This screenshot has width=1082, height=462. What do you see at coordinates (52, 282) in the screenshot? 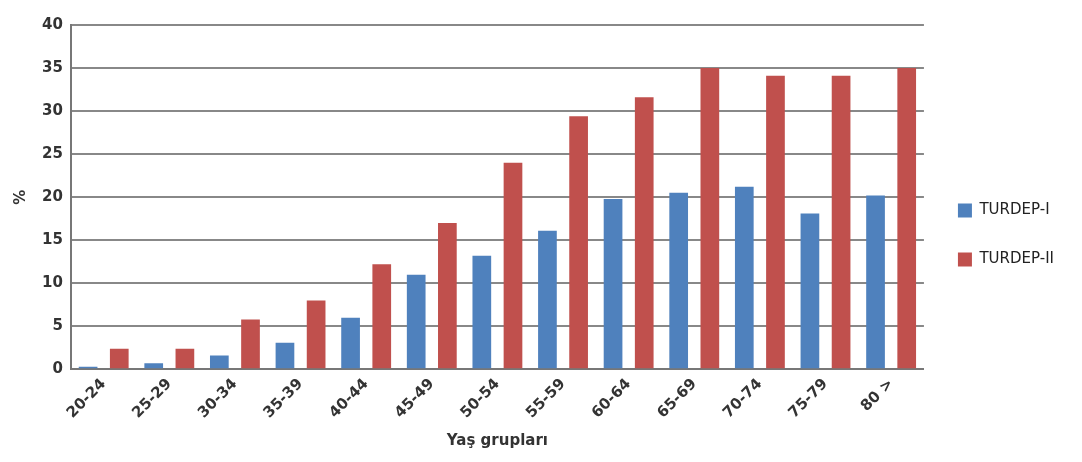
I see `y-tick-label: 10` at bounding box center [52, 282].